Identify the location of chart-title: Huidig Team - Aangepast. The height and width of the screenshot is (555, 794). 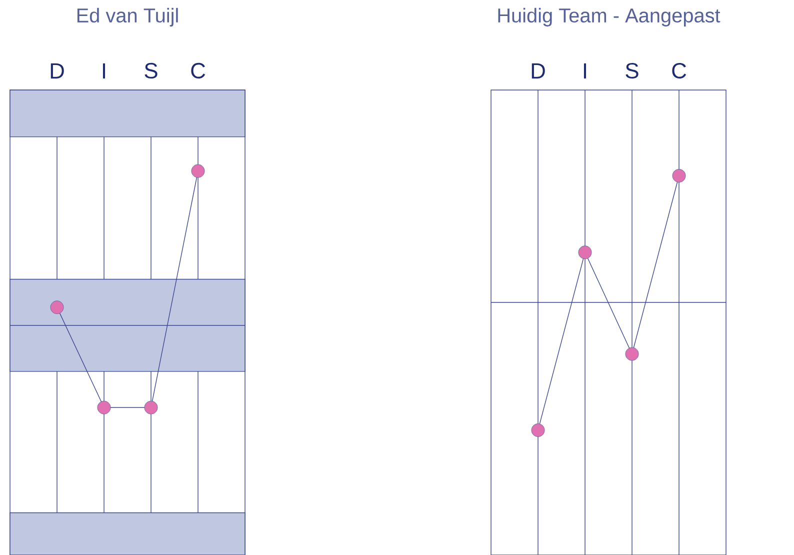
(609, 17).